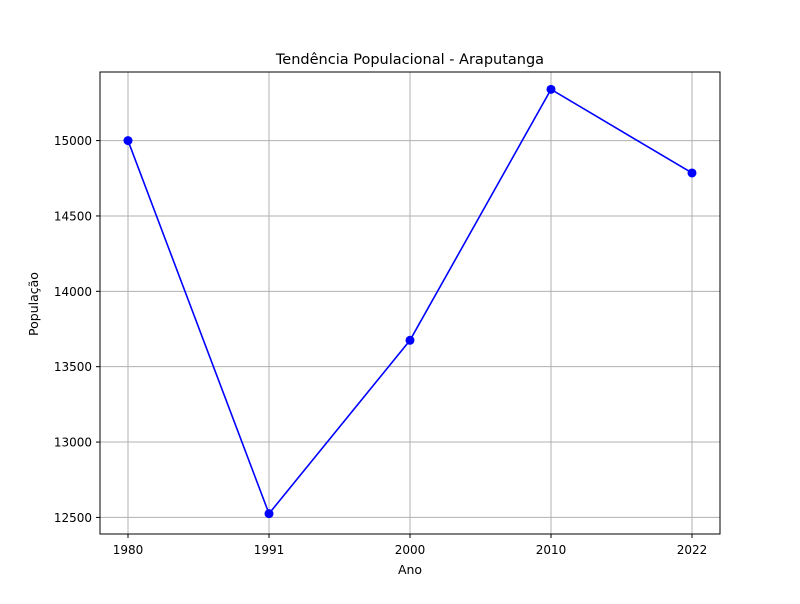 The image size is (800, 604). I want to click on y-tick-label: 12500, so click(73, 518).